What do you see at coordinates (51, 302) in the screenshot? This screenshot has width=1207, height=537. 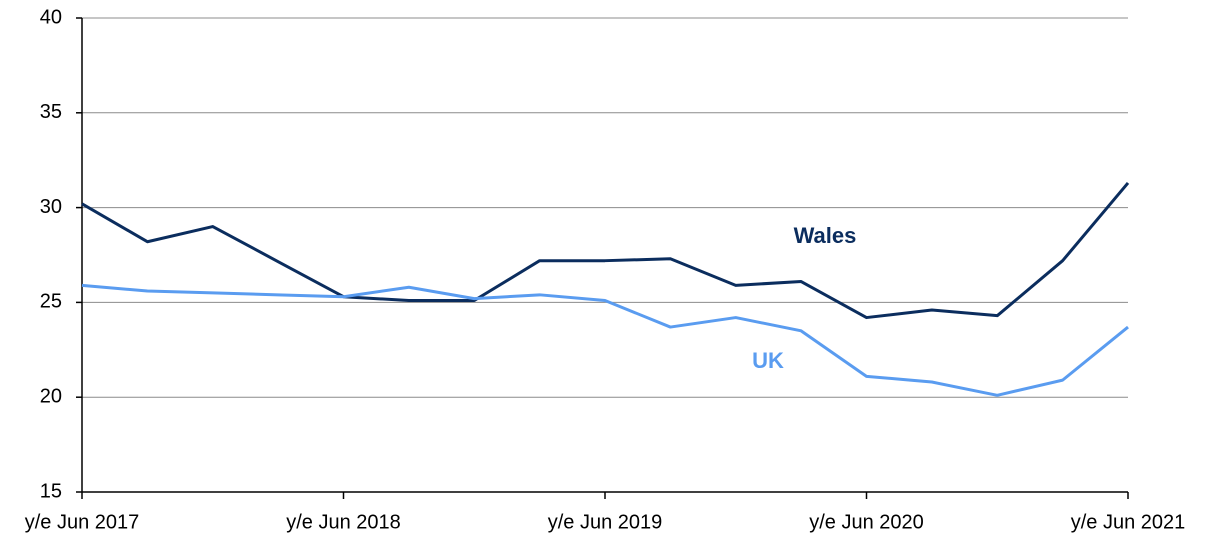 I see `y-tick-label: 25` at bounding box center [51, 302].